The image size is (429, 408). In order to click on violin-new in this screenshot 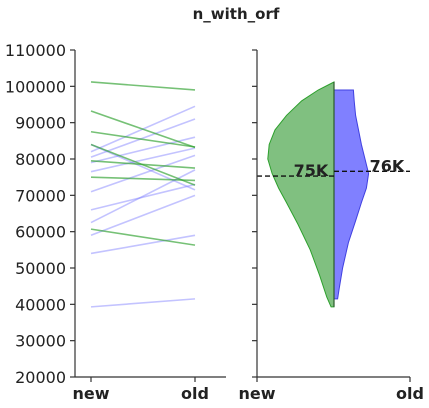, I will do `click(301, 194)`.